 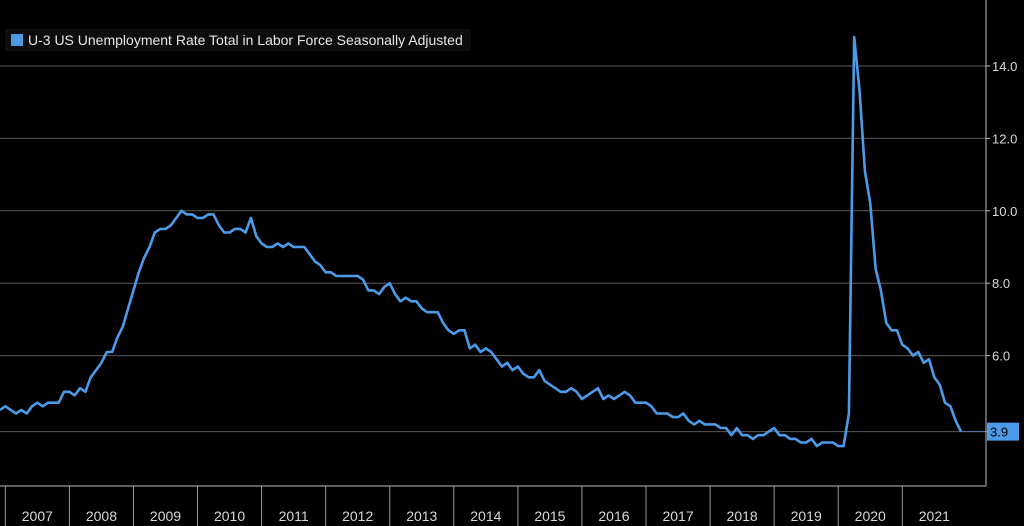 I want to click on x-tick-label: 2019, so click(x=806, y=516).